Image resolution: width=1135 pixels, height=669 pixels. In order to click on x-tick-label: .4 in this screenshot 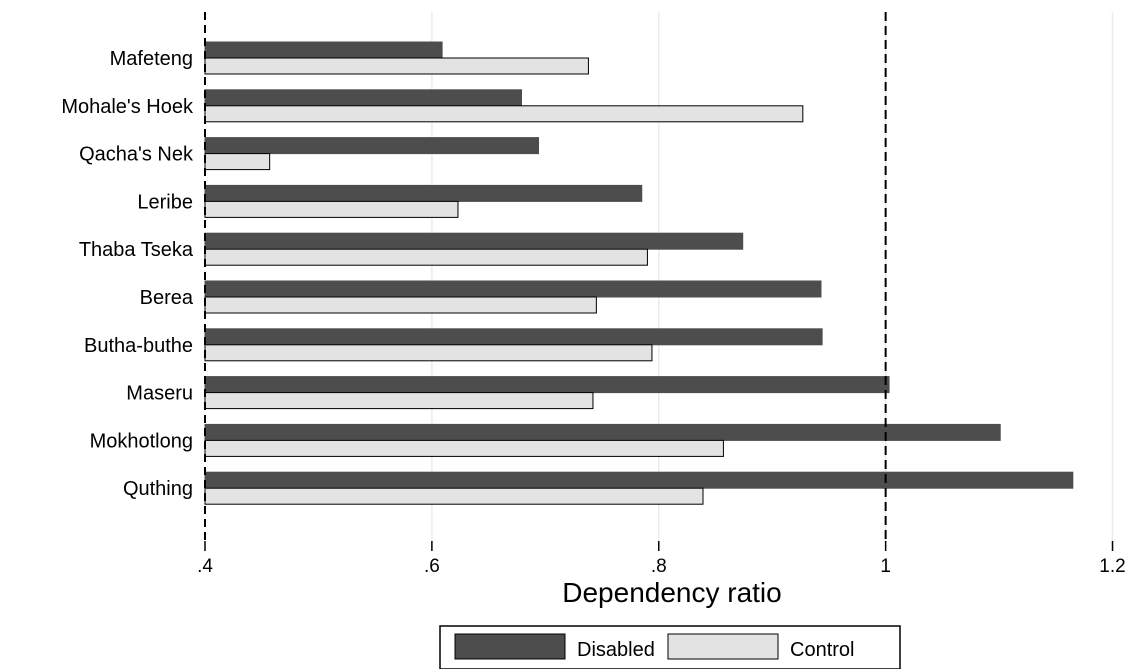, I will do `click(205, 566)`.